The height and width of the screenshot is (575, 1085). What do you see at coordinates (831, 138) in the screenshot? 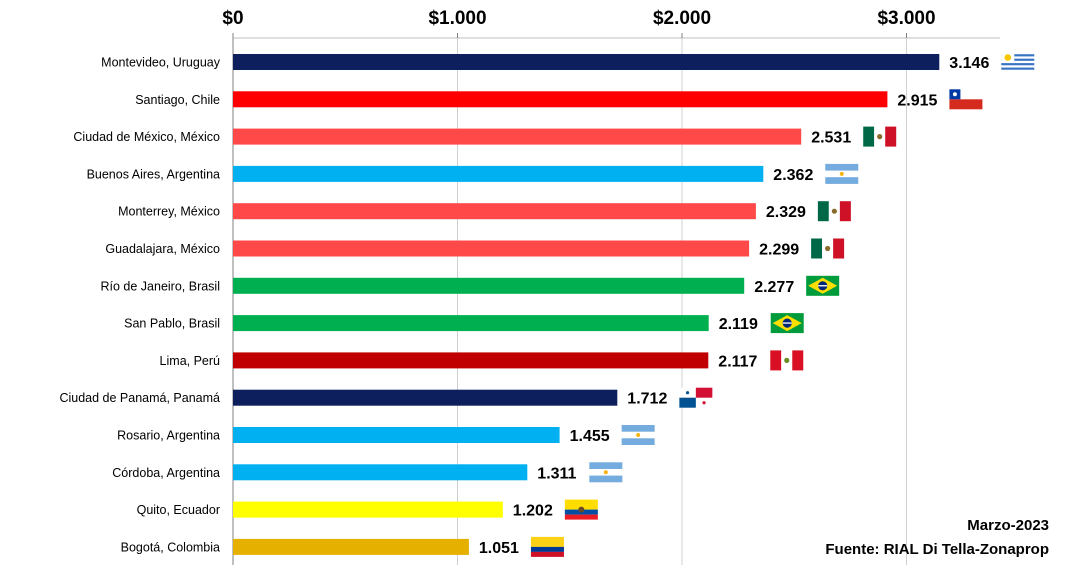
I see `value-label: 2.531` at bounding box center [831, 138].